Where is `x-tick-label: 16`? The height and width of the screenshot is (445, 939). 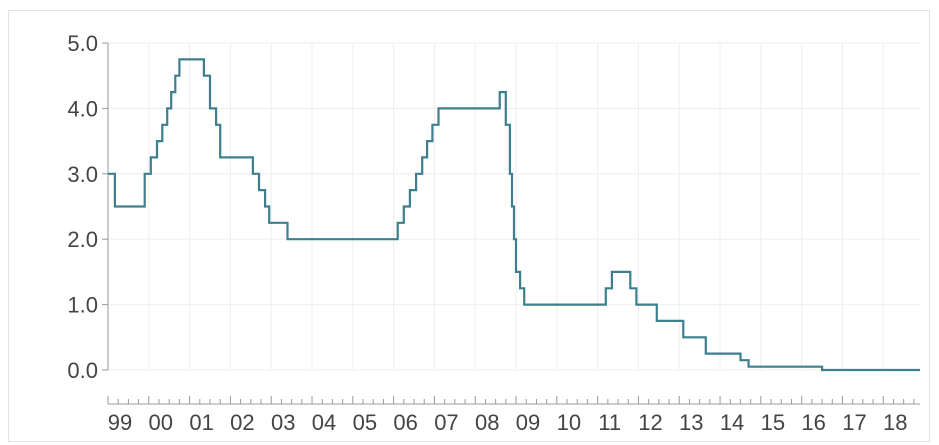 x-tick-label: 16 is located at coordinates (813, 422).